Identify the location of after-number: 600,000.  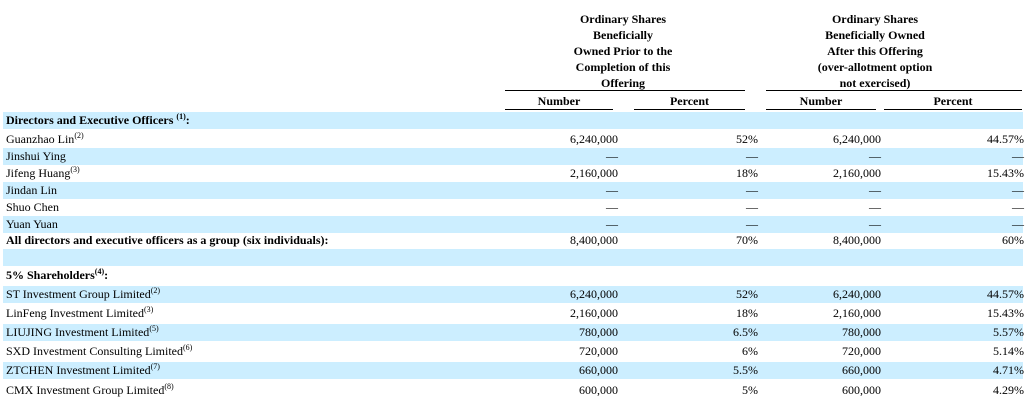
(861, 390).